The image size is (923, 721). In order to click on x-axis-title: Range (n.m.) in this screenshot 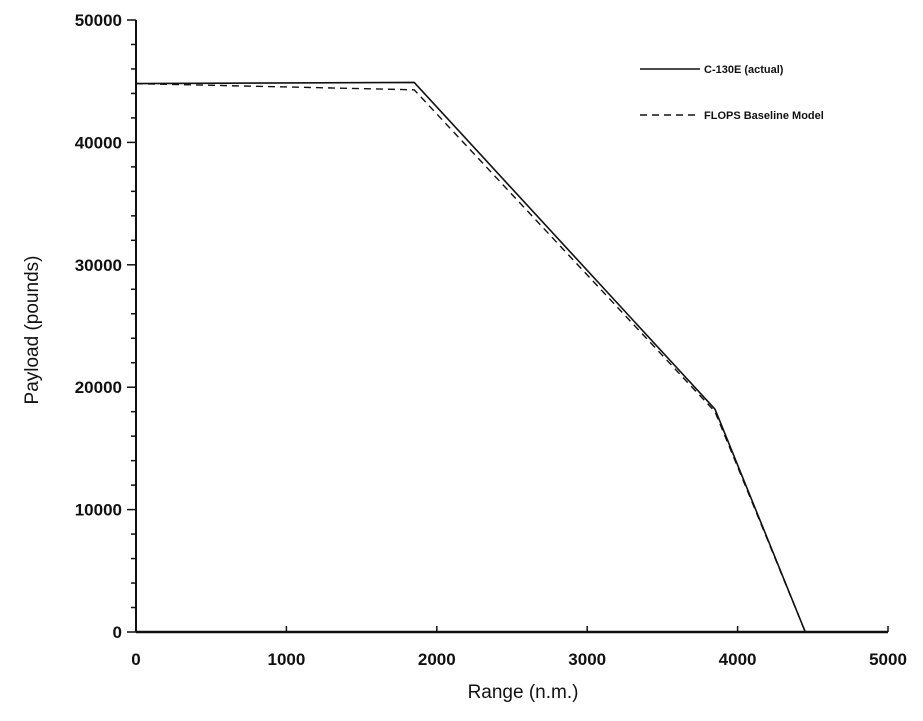, I will do `click(523, 692)`.